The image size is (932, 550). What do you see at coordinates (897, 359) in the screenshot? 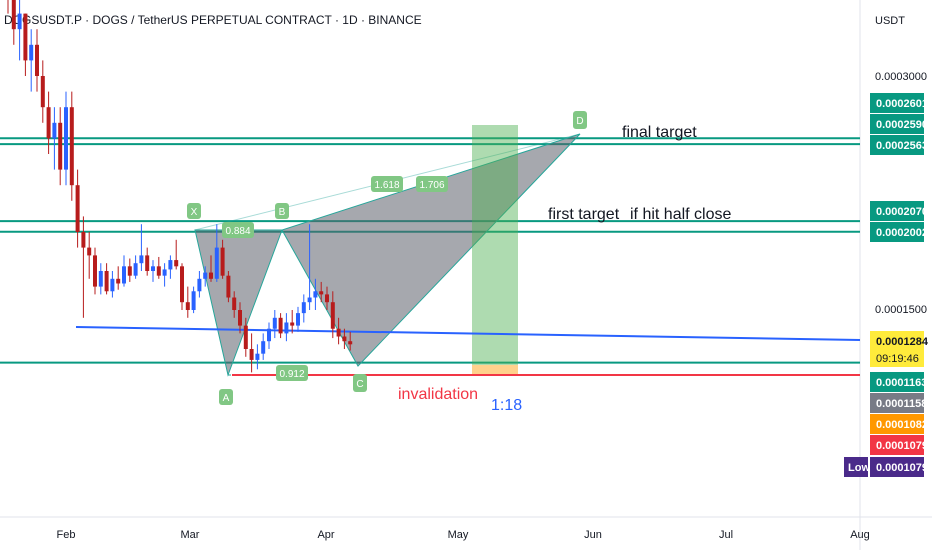
I see `badge-countdown: 09:19:46` at bounding box center [897, 359].